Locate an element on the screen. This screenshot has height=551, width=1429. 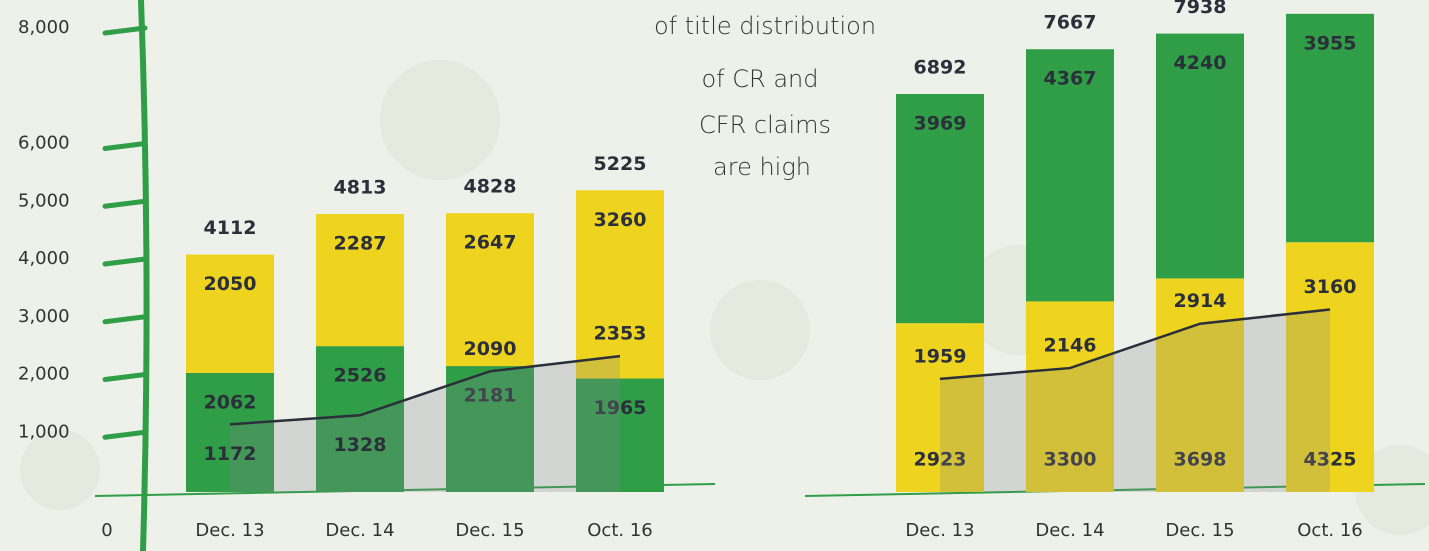
segment-label: 2647 is located at coordinates (490, 243).